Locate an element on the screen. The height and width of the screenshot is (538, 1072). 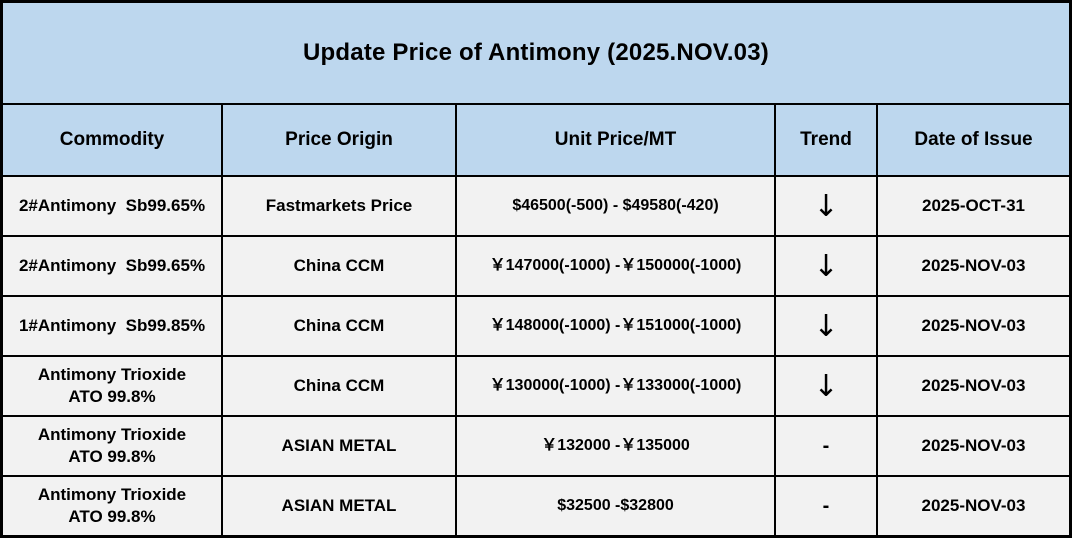
unit-price-cell: ￥130000(-1000) -￥133000(-1000) is located at coordinates (615, 386).